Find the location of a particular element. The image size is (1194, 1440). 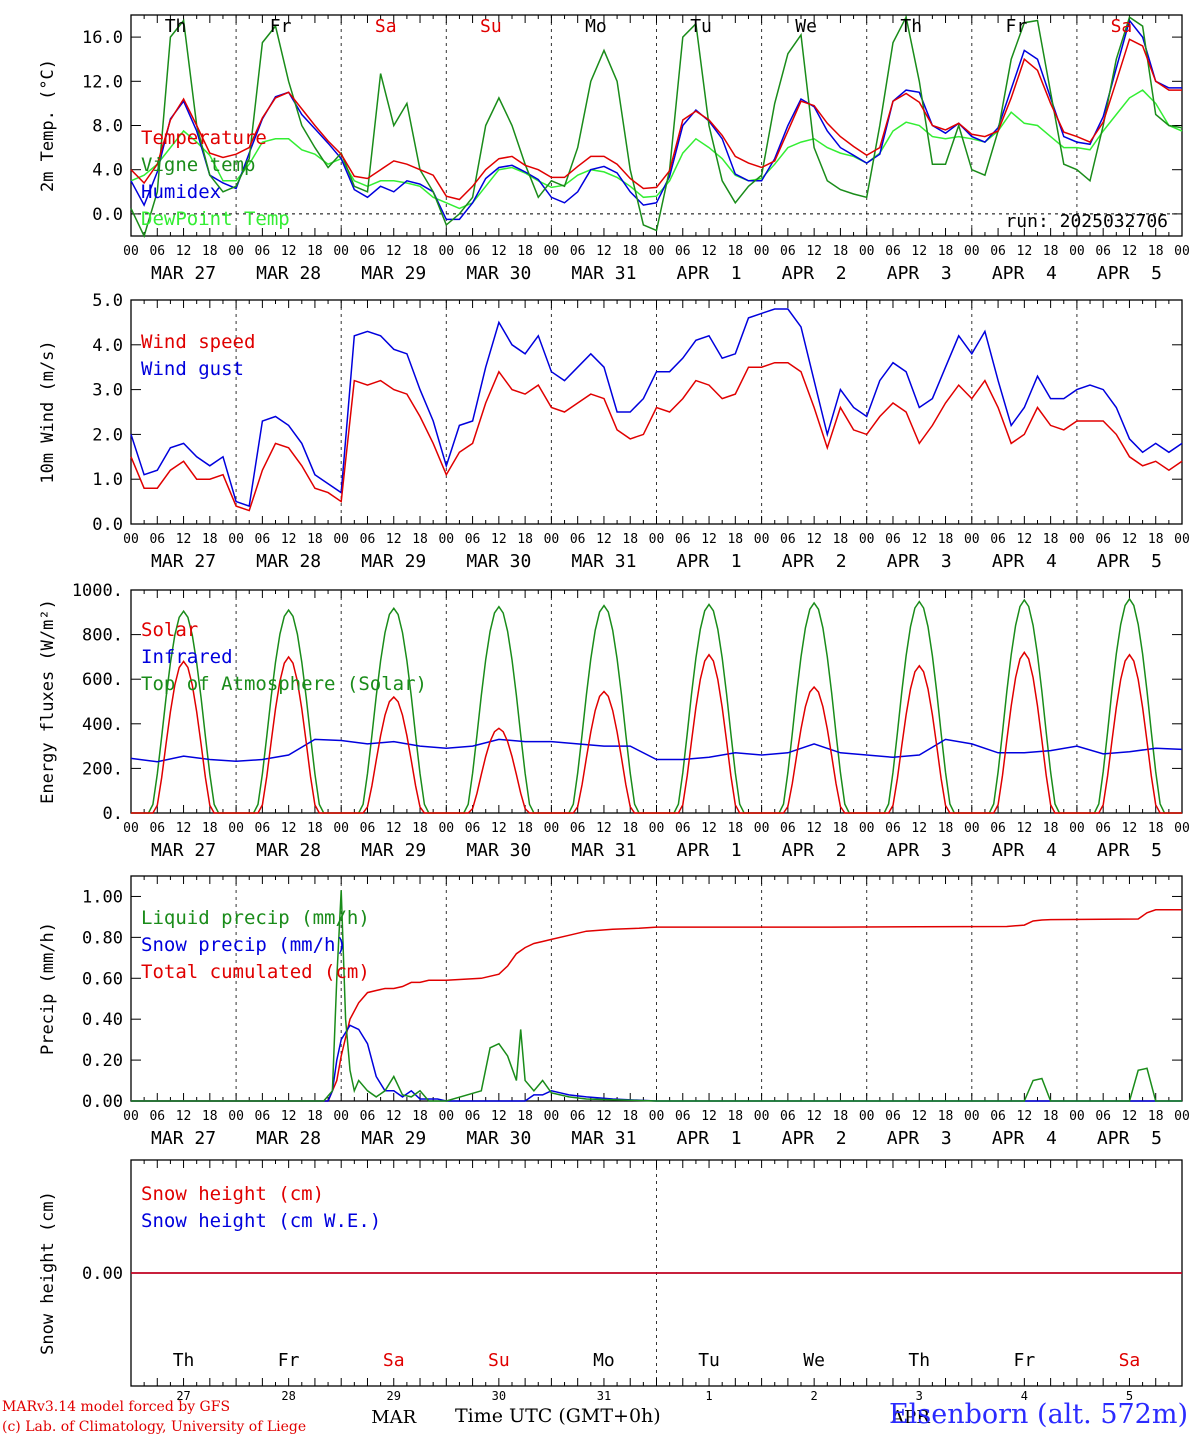

series-line-wind-speed is located at coordinates (656, 436).